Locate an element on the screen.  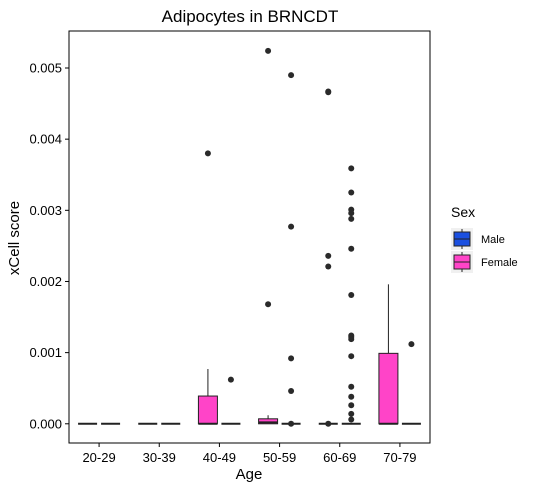
legend-label: Male is located at coordinates (493, 240).